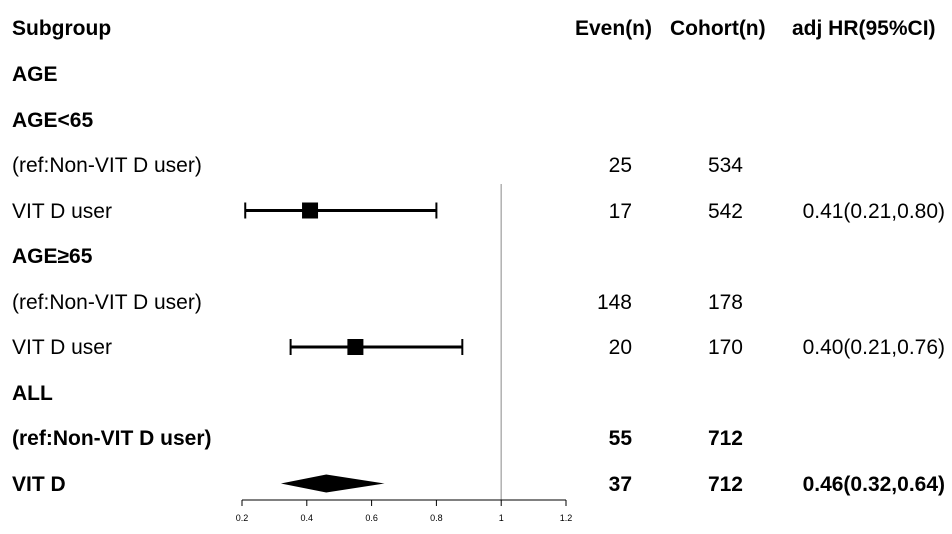 The height and width of the screenshot is (534, 952). I want to click on events-value: 148, so click(614, 302).